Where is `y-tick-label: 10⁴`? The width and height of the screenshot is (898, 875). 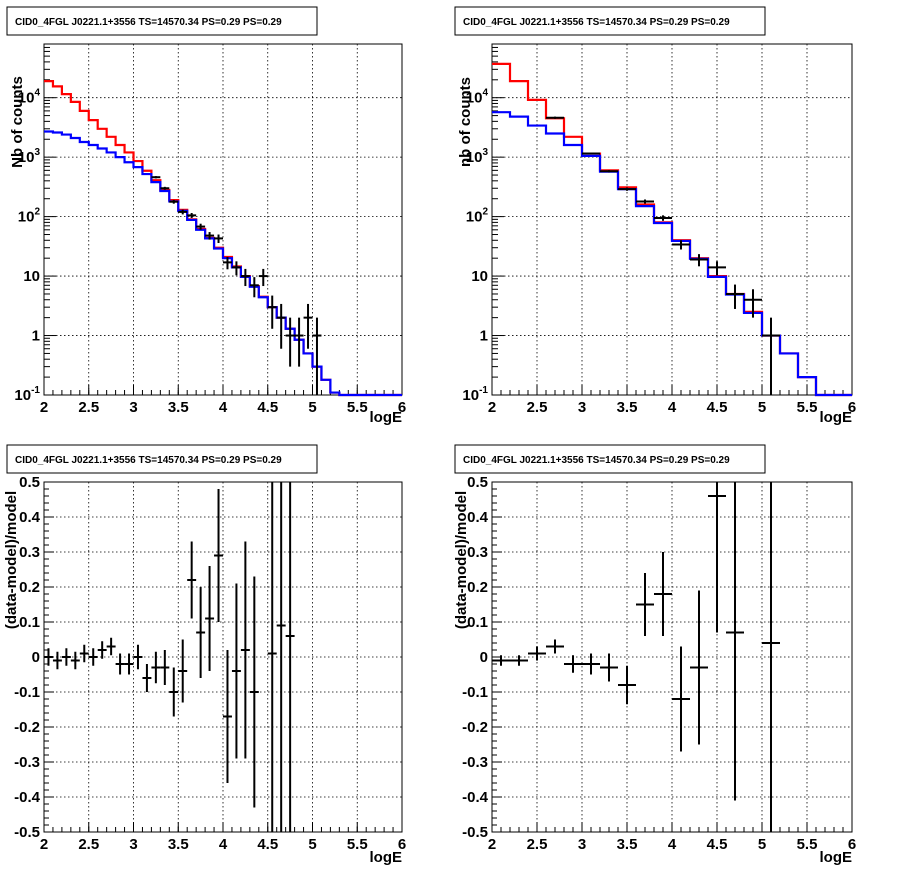 y-tick-label: 10⁴ is located at coordinates (477, 97).